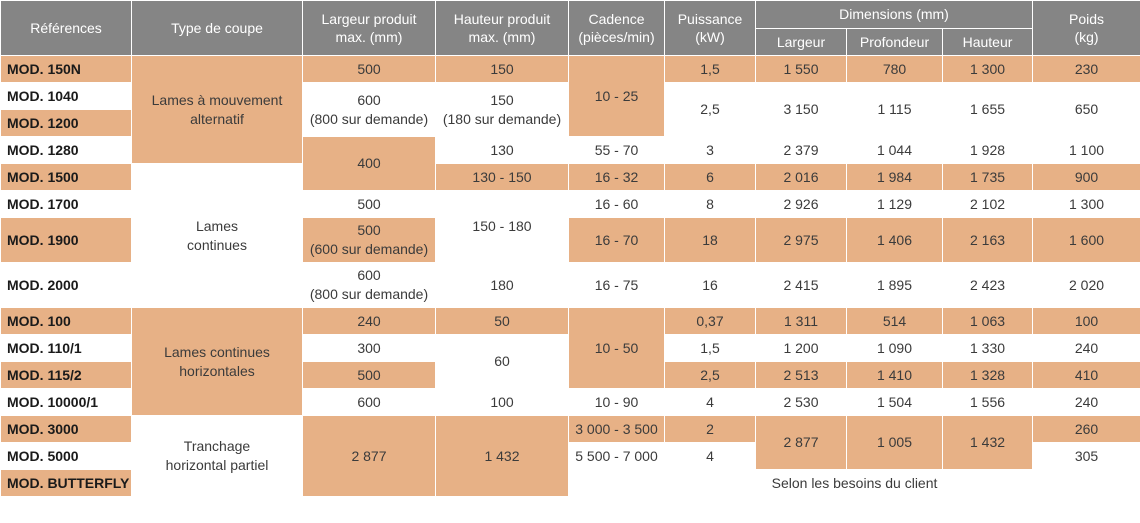  What do you see at coordinates (616, 402) in the screenshot?
I see `cadence-cell: 10 - 90` at bounding box center [616, 402].